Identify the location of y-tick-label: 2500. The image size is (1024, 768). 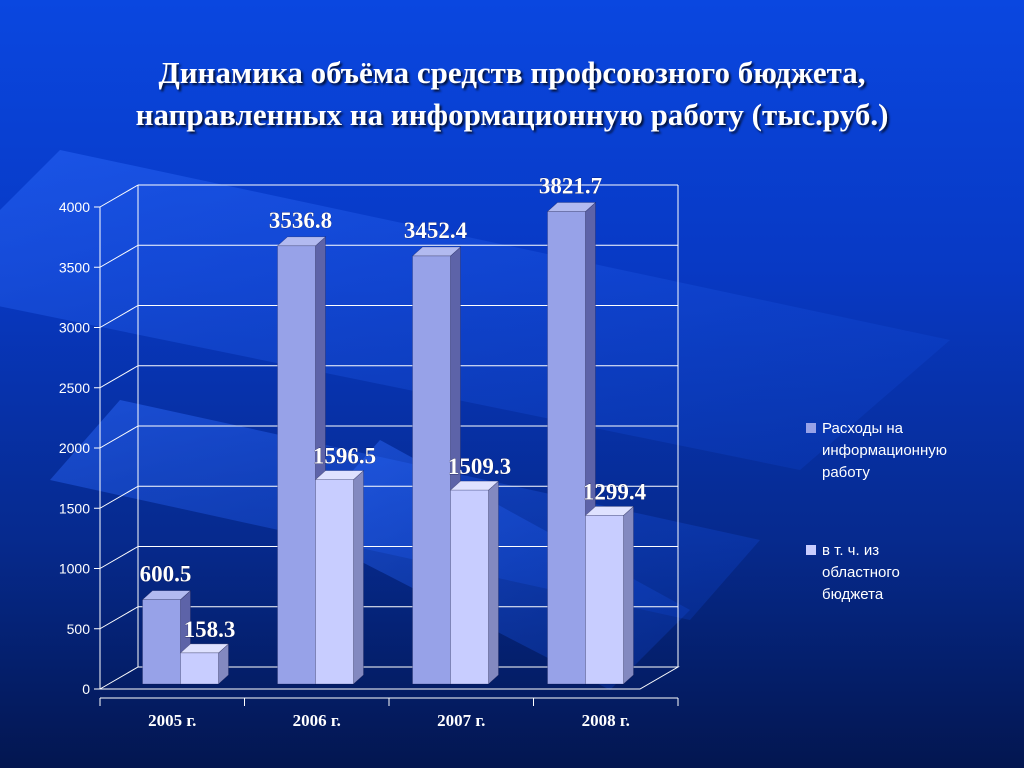
(74, 388).